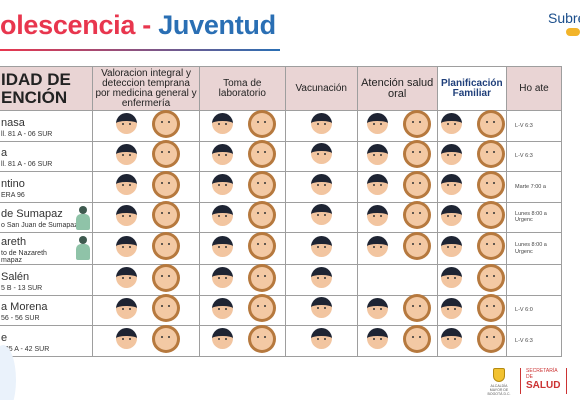 This screenshot has height=400, width=580. What do you see at coordinates (32, 214) in the screenshot?
I see `unit-name: de Sumapaz` at bounding box center [32, 214].